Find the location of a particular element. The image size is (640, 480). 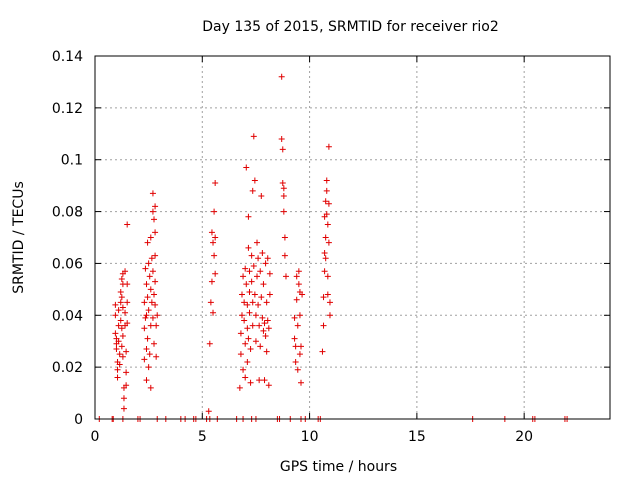

y-axis-label: SRMTID / TECUs is located at coordinates (19, 237).